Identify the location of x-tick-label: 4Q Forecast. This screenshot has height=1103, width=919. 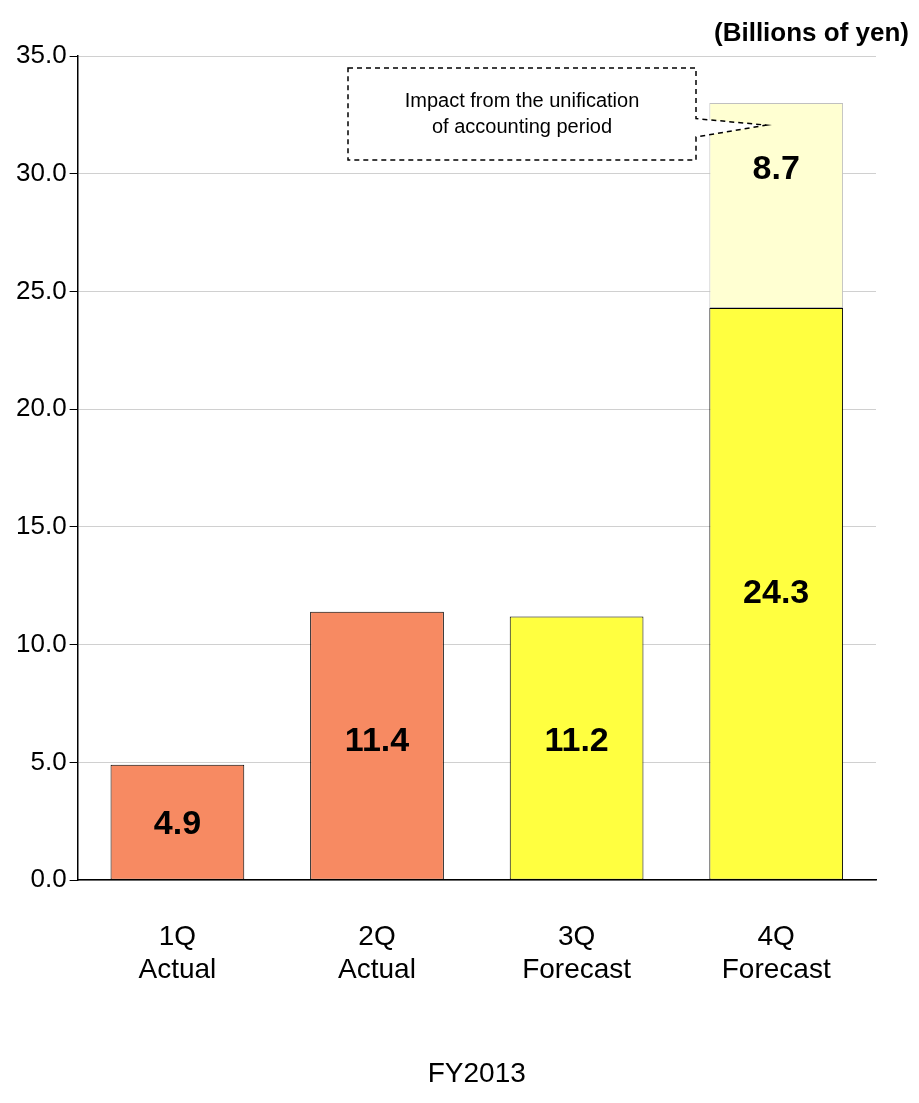
(776, 952).